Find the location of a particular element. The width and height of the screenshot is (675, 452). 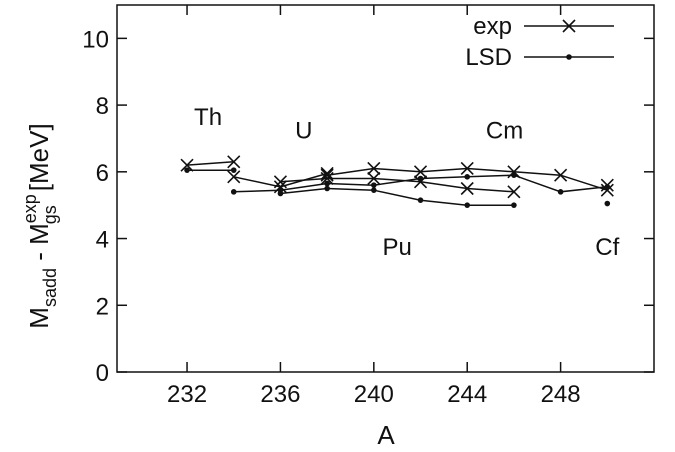

element-label: Pu is located at coordinates (396, 247).